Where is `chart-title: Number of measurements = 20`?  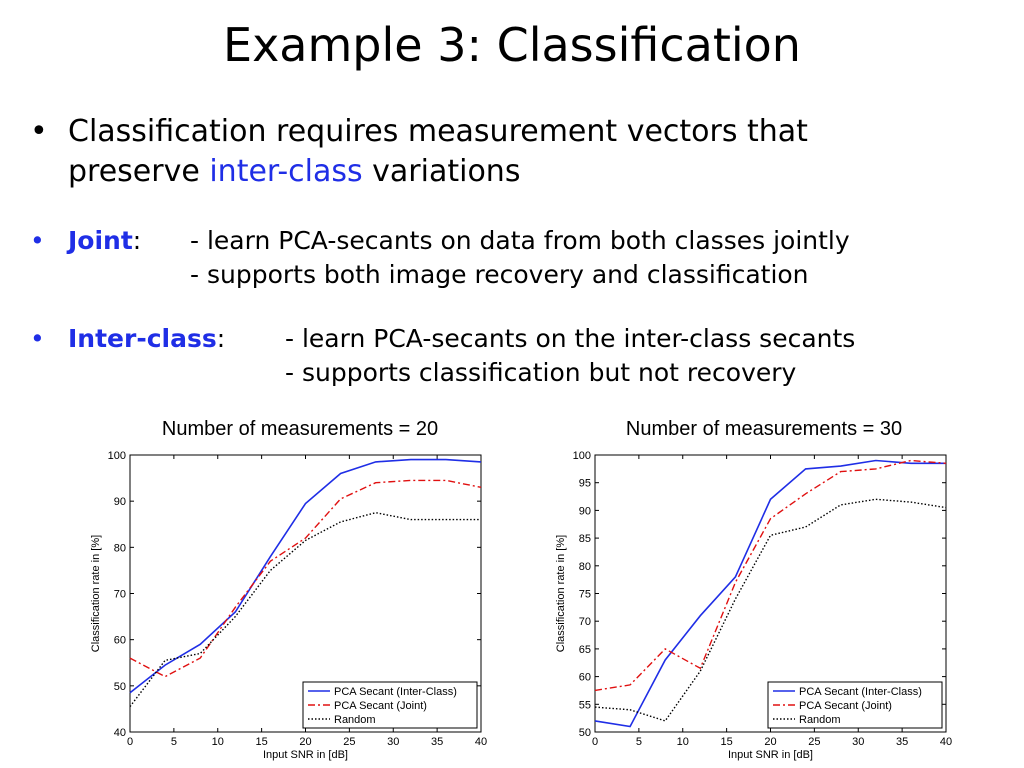 chart-title: Number of measurements = 20 is located at coordinates (300, 429).